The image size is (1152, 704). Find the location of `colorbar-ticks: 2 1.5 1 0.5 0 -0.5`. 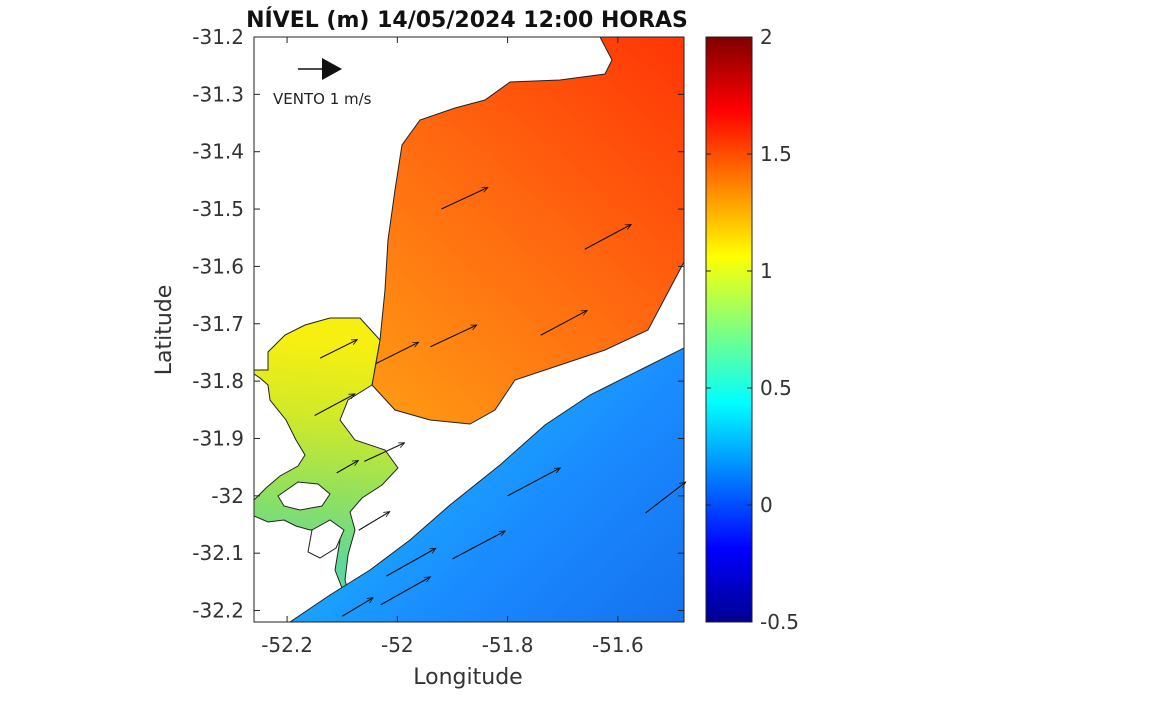

colorbar-ticks: 2 1.5 1 0.5 0 -0.5 is located at coordinates (752, 329).